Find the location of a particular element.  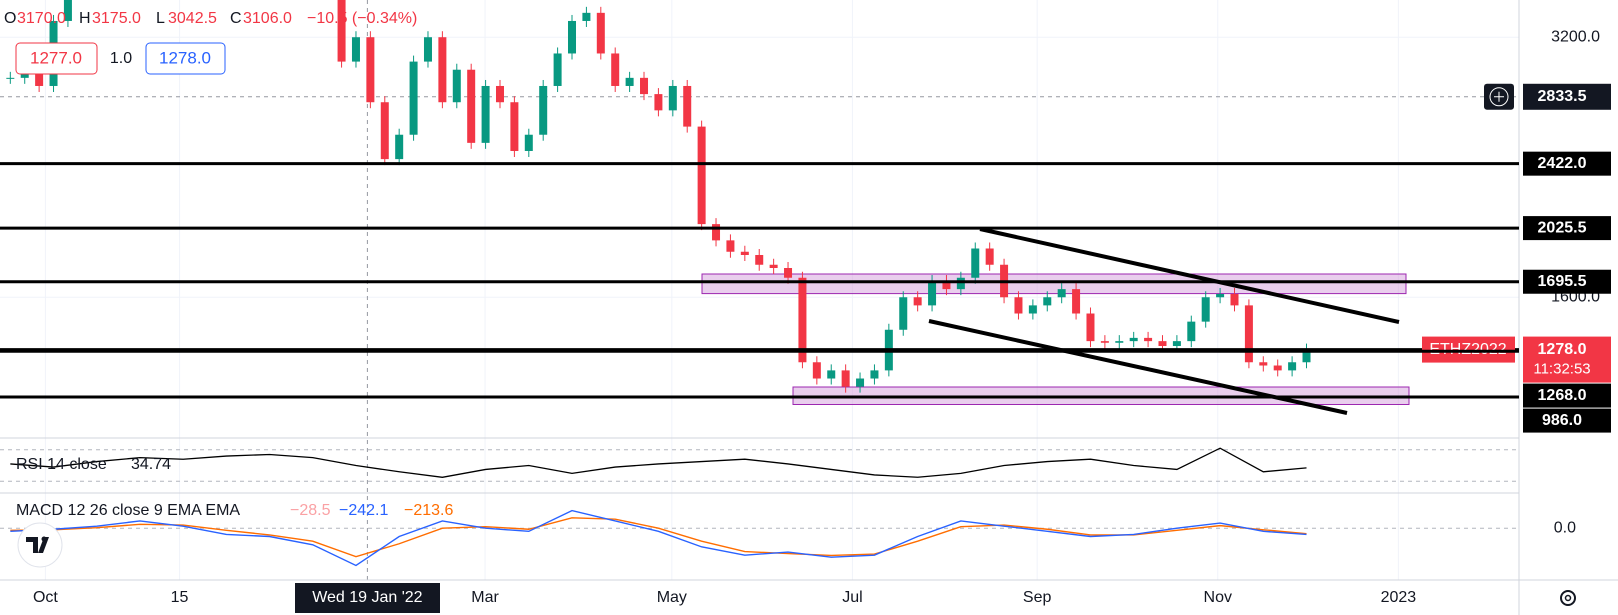

rsi-value: 34.74 is located at coordinates (151, 464).